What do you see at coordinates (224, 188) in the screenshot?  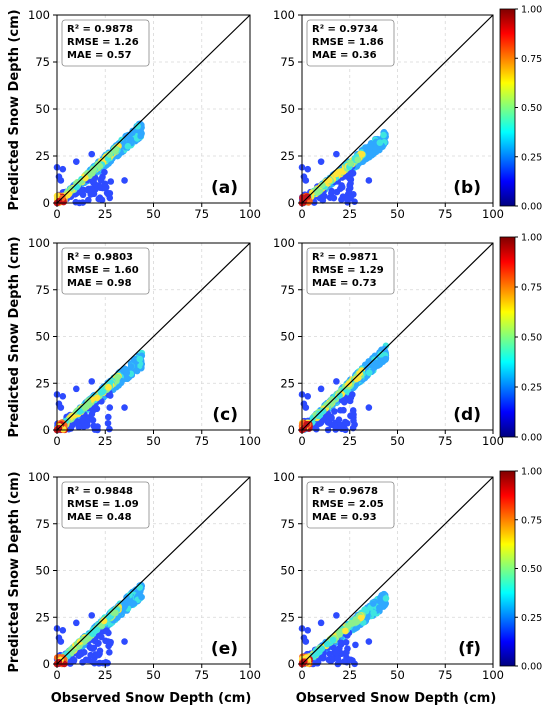 I see `panel-label: (a)` at bounding box center [224, 188].